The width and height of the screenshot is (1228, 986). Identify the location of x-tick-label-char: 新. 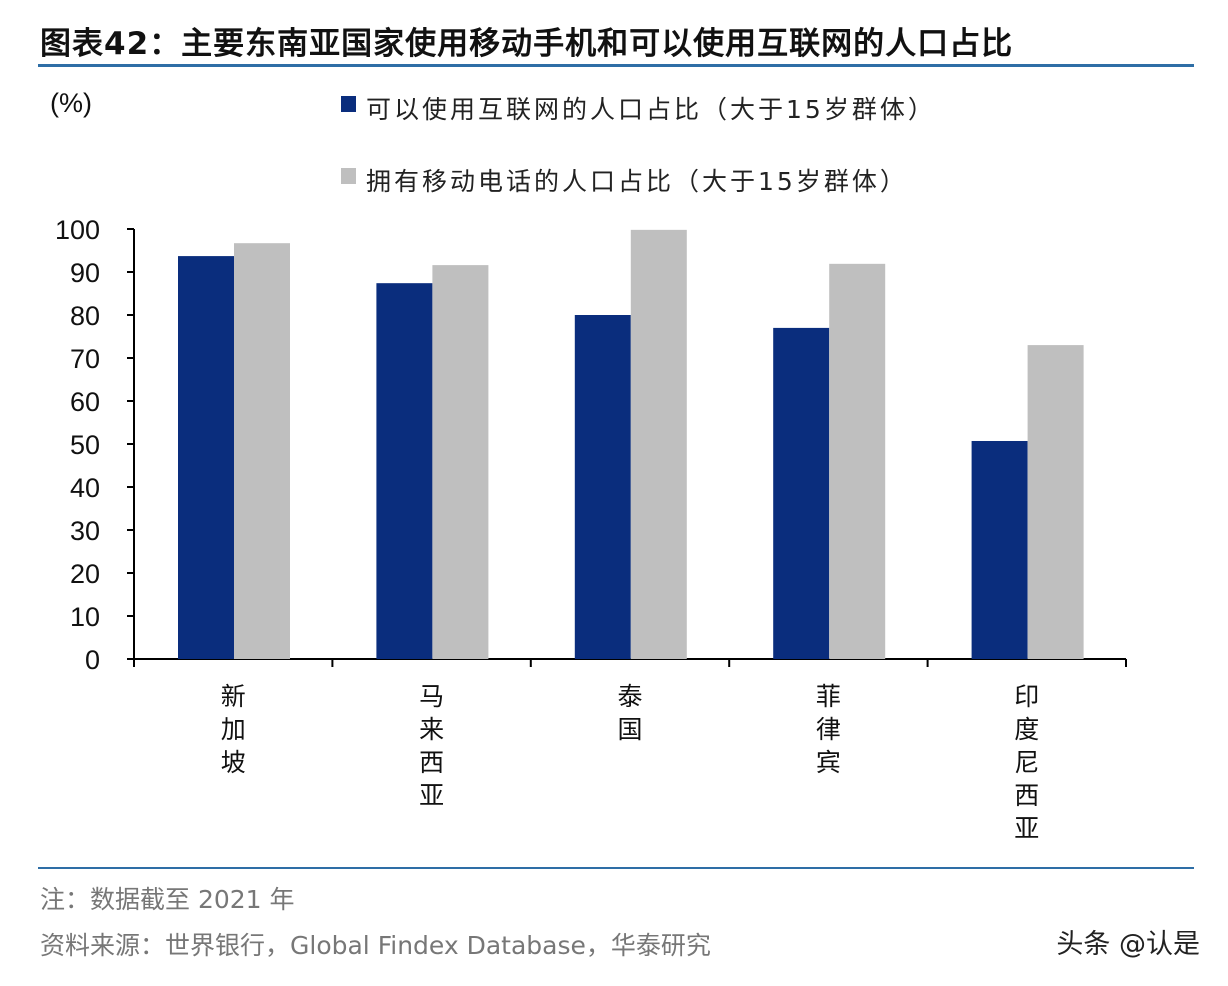
(233, 696).